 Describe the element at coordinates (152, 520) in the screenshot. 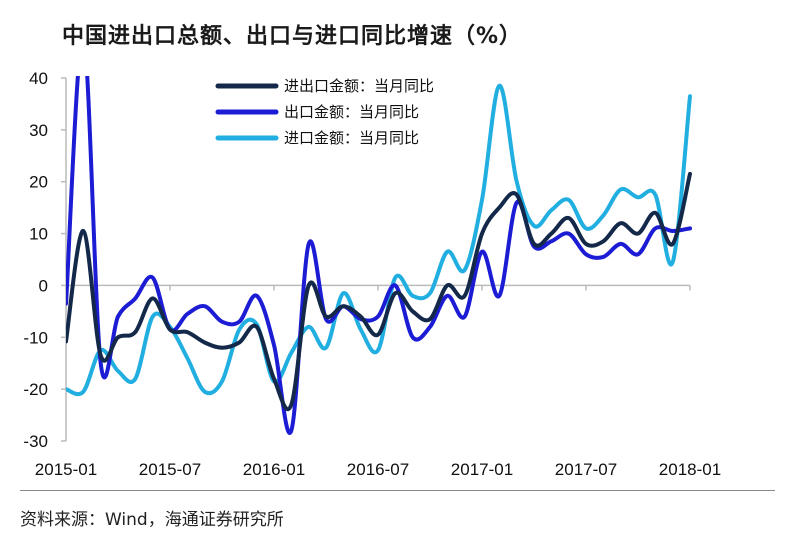

I see `source-note: 资料来源：Wind，海通证券研究所` at that location.